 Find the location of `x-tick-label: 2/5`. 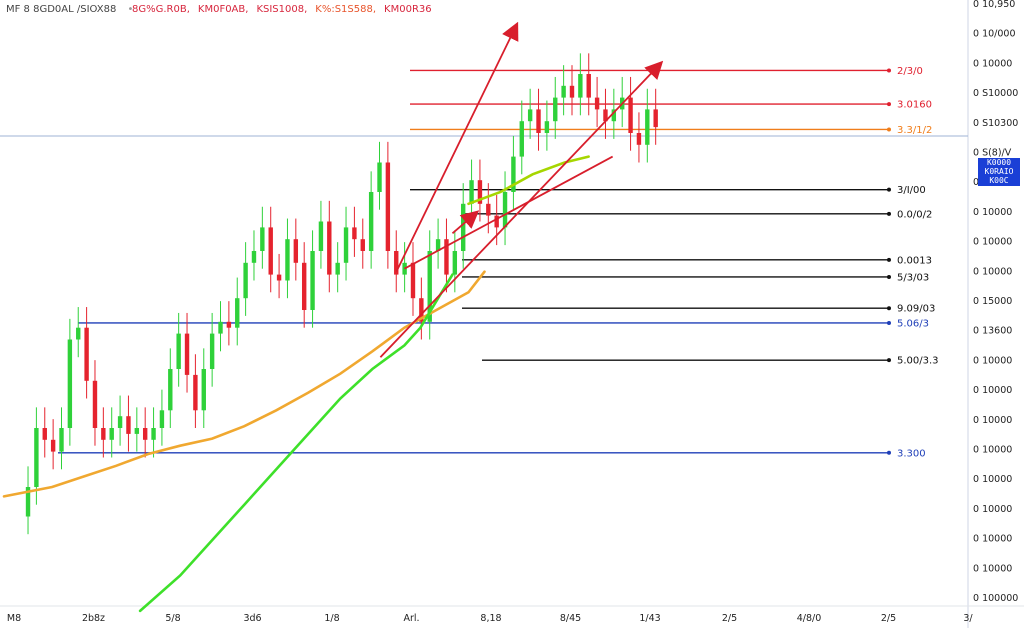

x-tick-label: 2/5 is located at coordinates (729, 618).